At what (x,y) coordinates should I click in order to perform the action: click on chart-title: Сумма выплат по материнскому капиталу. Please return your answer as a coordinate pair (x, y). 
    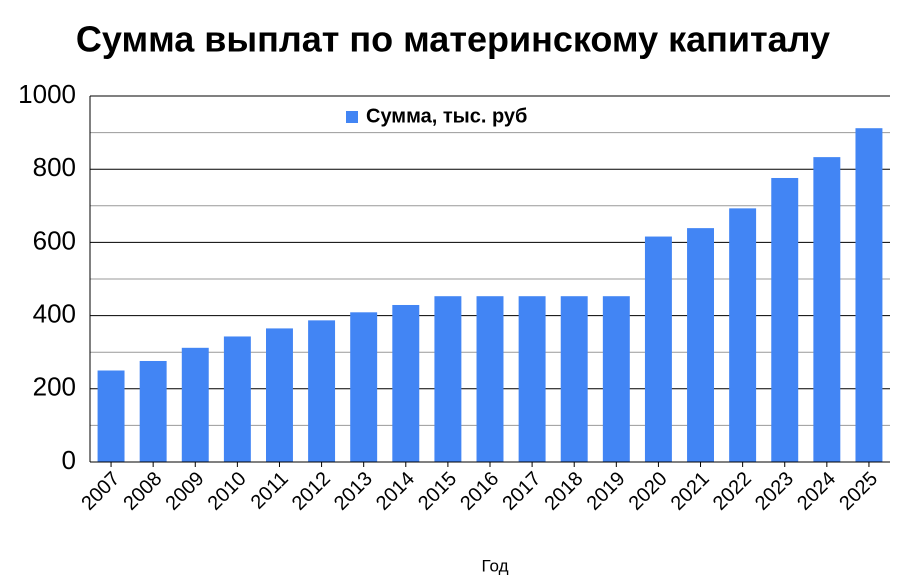
    Looking at the image, I should click on (453, 39).